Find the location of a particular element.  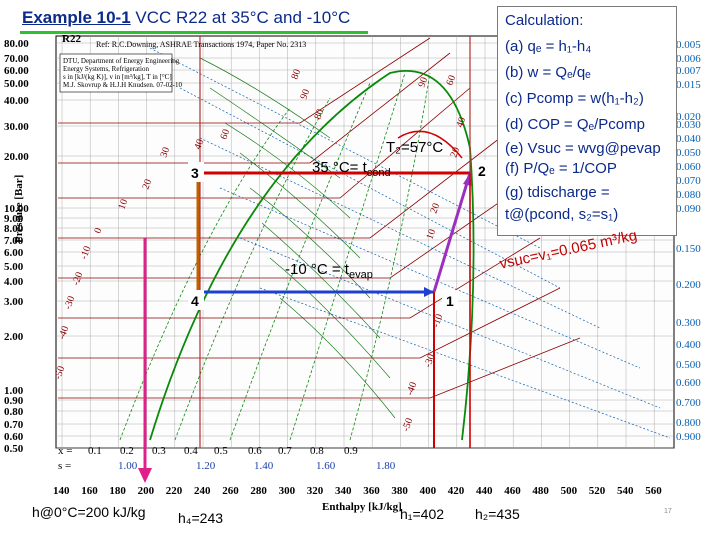

y-tick-label: 6.00 is located at coordinates (14, 253).